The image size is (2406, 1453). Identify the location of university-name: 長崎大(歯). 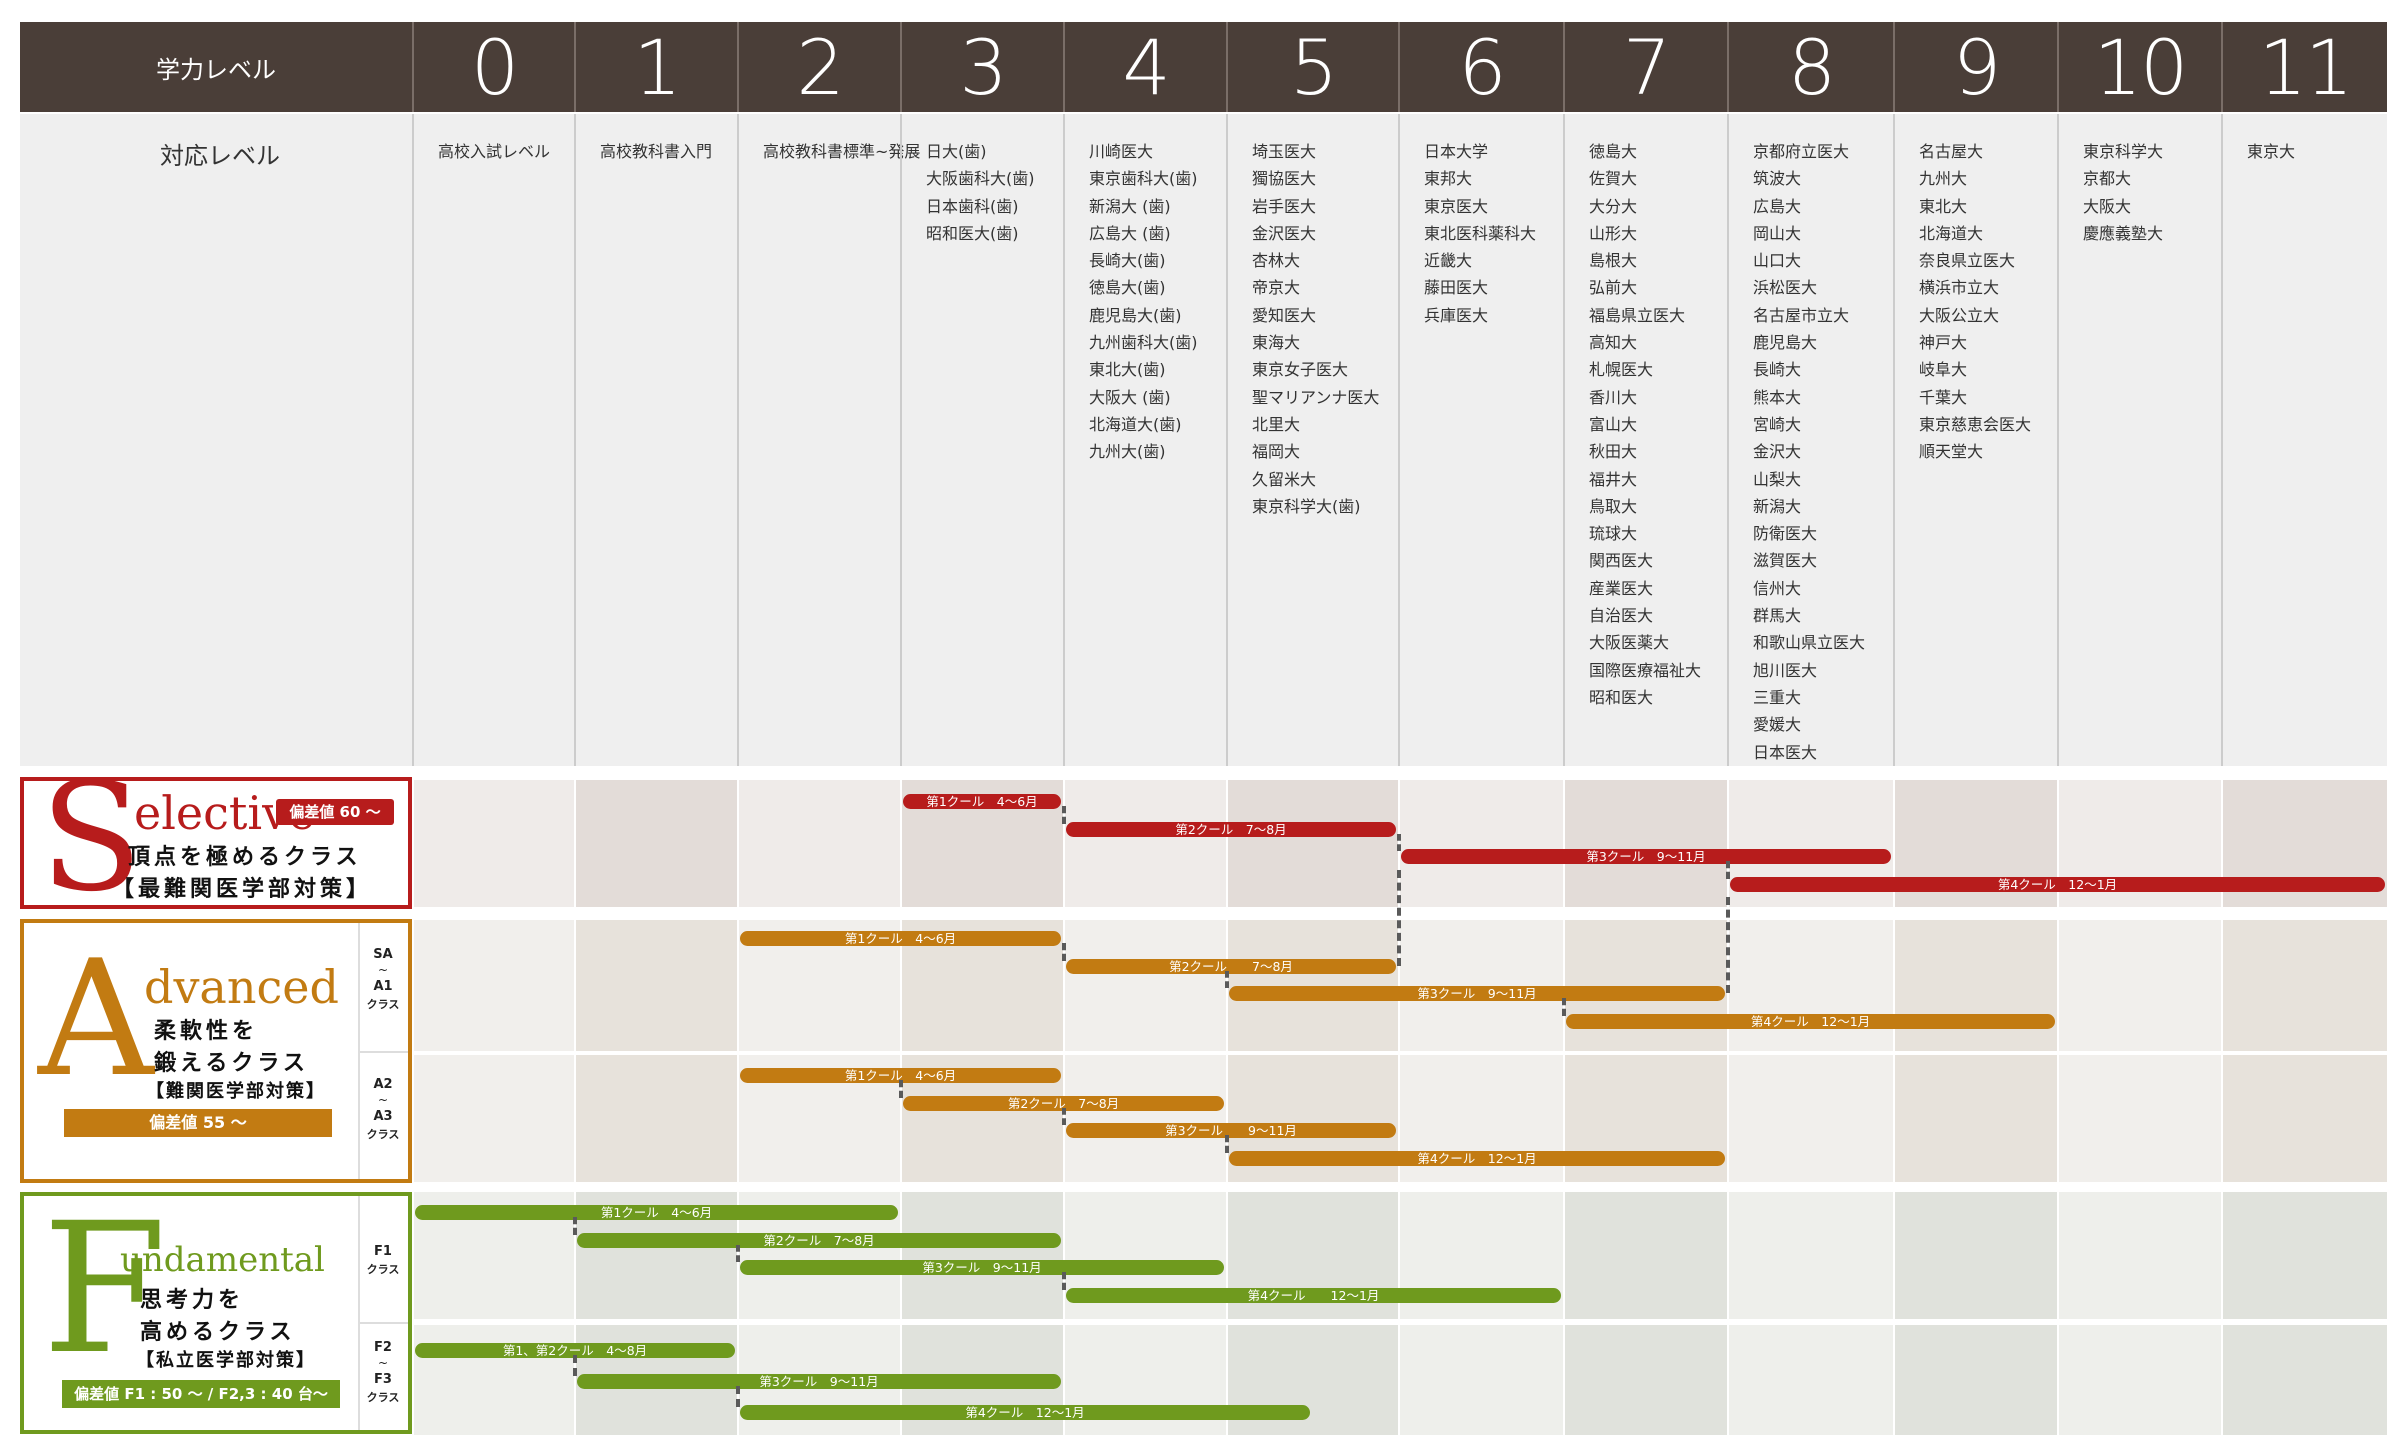
(1127, 261).